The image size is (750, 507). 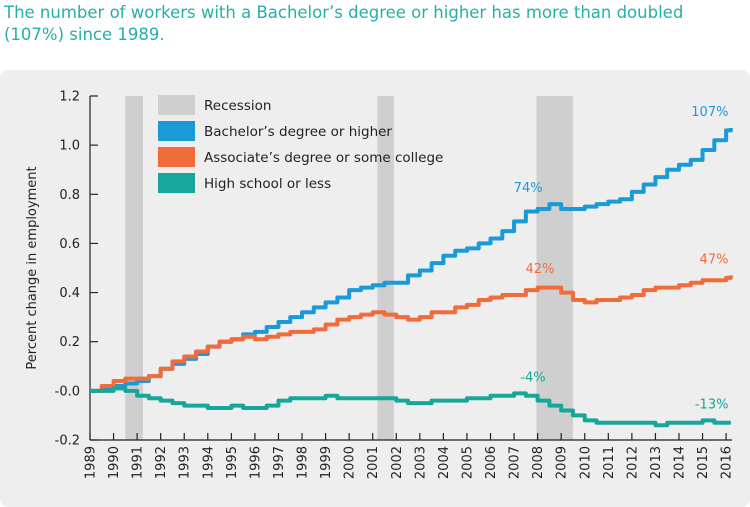 What do you see at coordinates (632, 462) in the screenshot?
I see `x-tick-label: 2012` at bounding box center [632, 462].